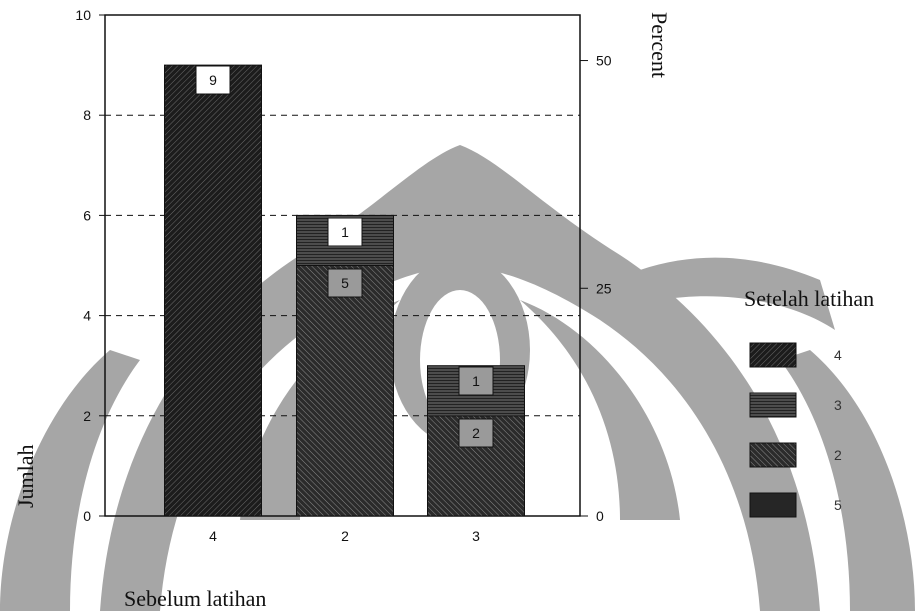 This screenshot has width=915, height=611. I want to click on data-label: 2, so click(476, 433).